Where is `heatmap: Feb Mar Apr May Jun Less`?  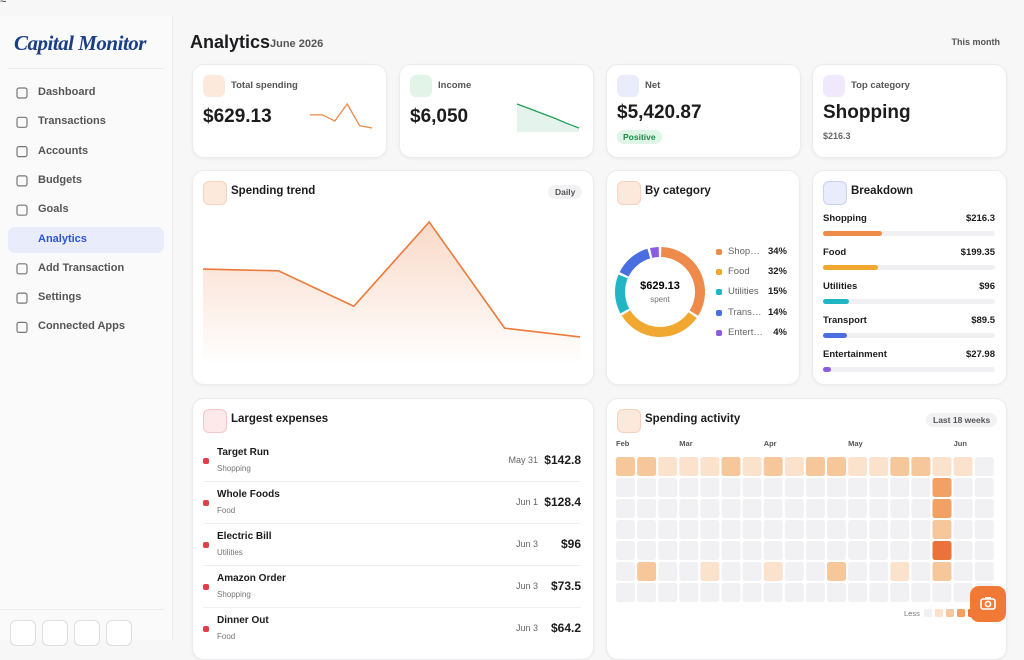
heatmap: Feb Mar Apr May Jun Less is located at coordinates (805, 528).